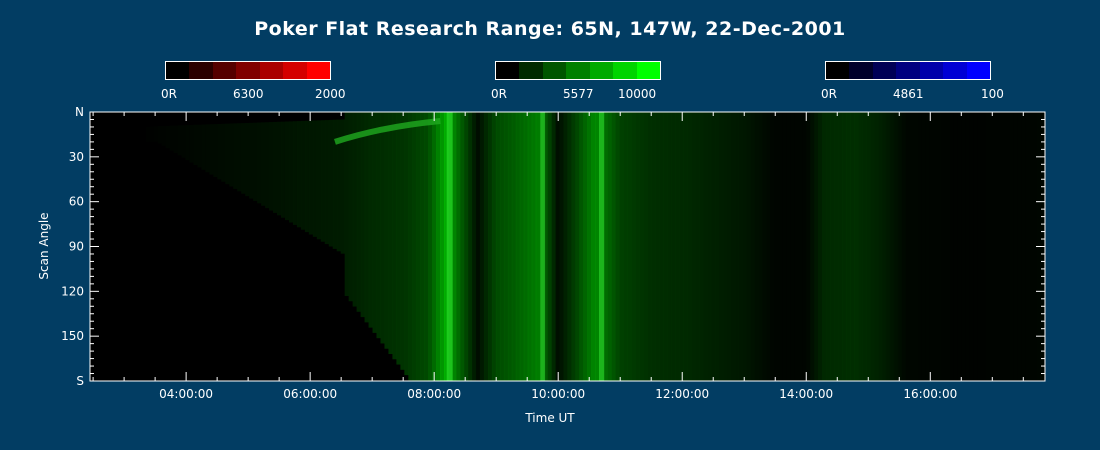 This screenshot has height=450, width=1100. I want to click on colorbar-6300-mid-label: 6300, so click(248, 94).